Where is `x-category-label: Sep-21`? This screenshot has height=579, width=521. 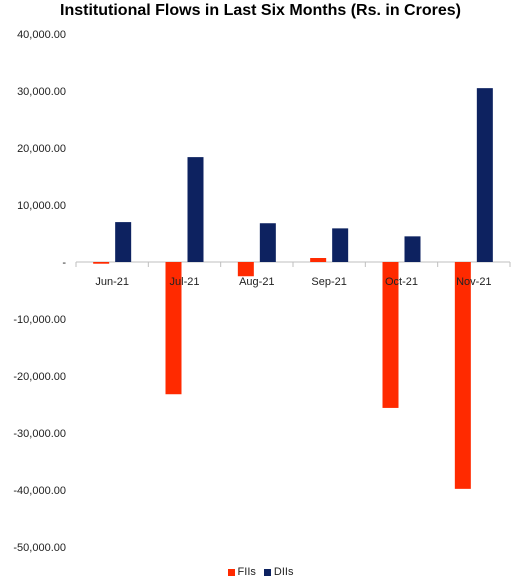 x-category-label: Sep-21 is located at coordinates (328, 282).